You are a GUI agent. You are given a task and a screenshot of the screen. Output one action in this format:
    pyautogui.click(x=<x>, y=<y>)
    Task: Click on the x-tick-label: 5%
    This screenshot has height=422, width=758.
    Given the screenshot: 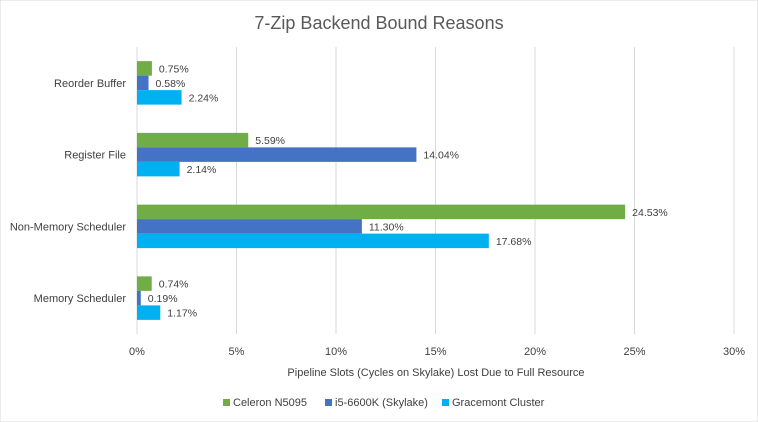 What is the action you would take?
    pyautogui.click(x=237, y=352)
    